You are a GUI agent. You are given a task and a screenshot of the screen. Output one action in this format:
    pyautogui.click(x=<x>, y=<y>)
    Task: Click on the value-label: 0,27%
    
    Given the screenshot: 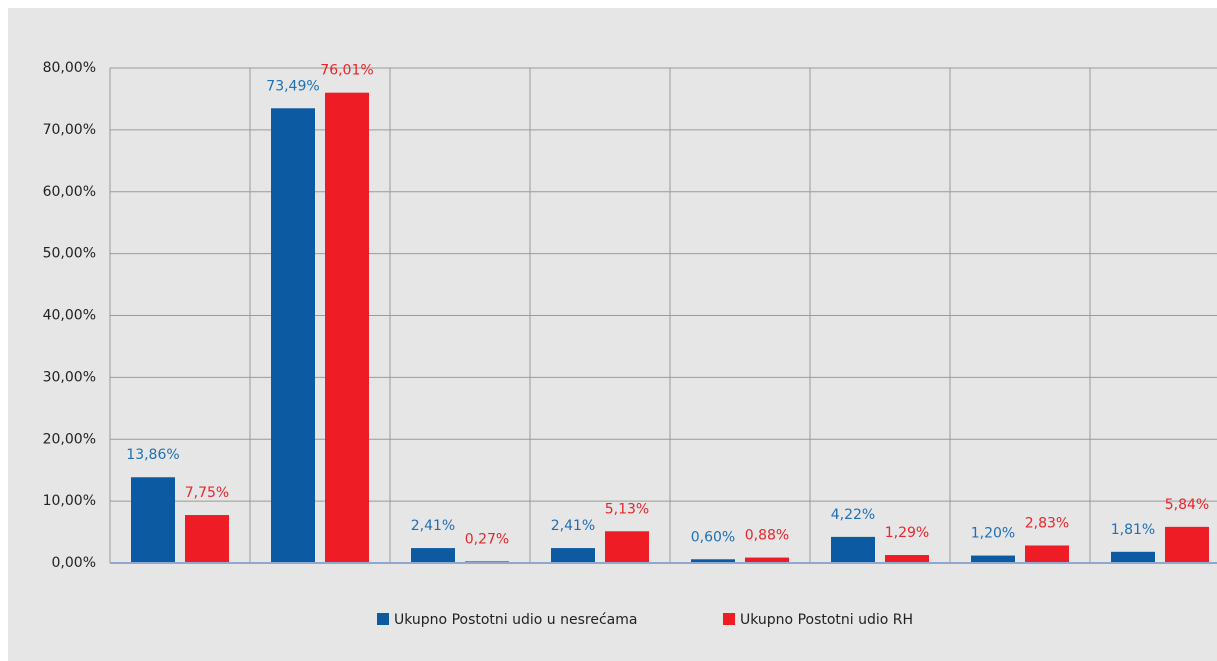 What is the action you would take?
    pyautogui.click(x=487, y=539)
    